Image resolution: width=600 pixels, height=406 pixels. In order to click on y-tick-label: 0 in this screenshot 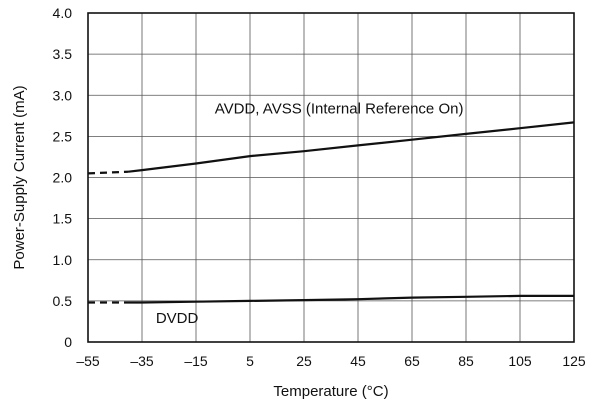, I will do `click(68, 342)`.